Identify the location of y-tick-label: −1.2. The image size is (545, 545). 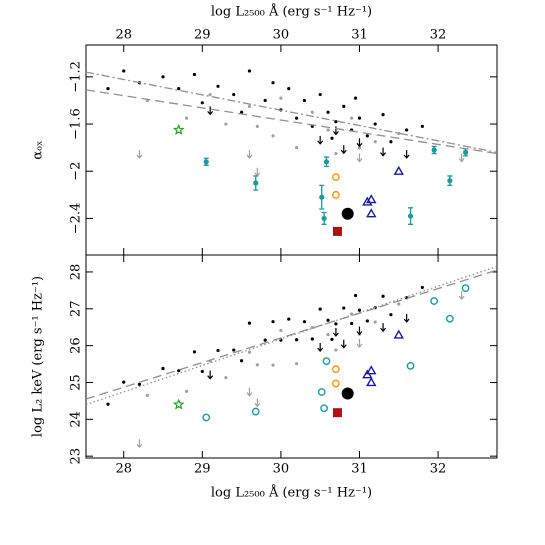
(76, 77).